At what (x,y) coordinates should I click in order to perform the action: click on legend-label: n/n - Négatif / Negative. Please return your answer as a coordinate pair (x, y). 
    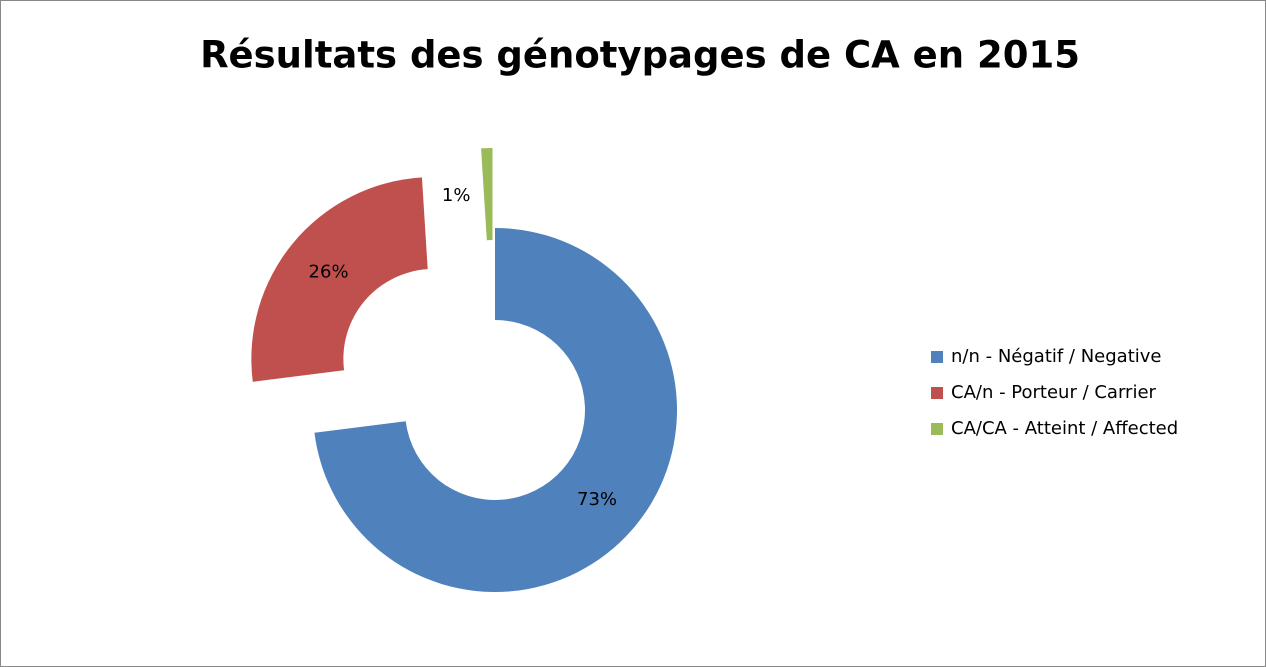
    Looking at the image, I should click on (1056, 356).